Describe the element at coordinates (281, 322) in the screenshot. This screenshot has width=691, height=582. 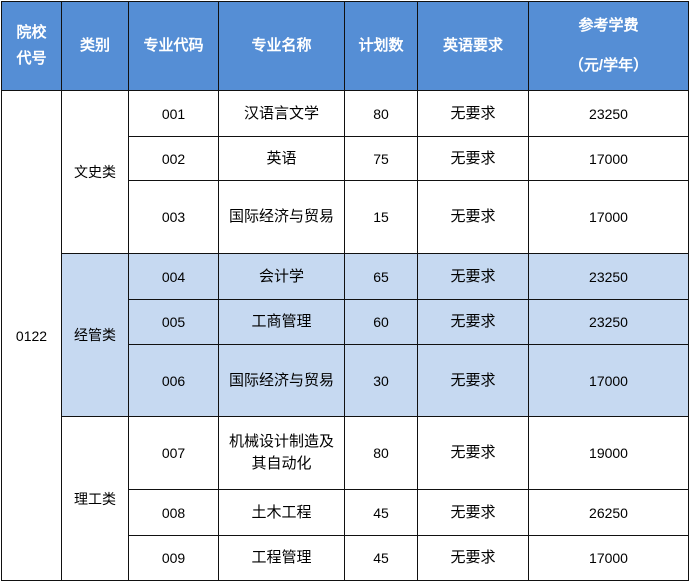
I see `major-name-cell: 工商管理` at that location.